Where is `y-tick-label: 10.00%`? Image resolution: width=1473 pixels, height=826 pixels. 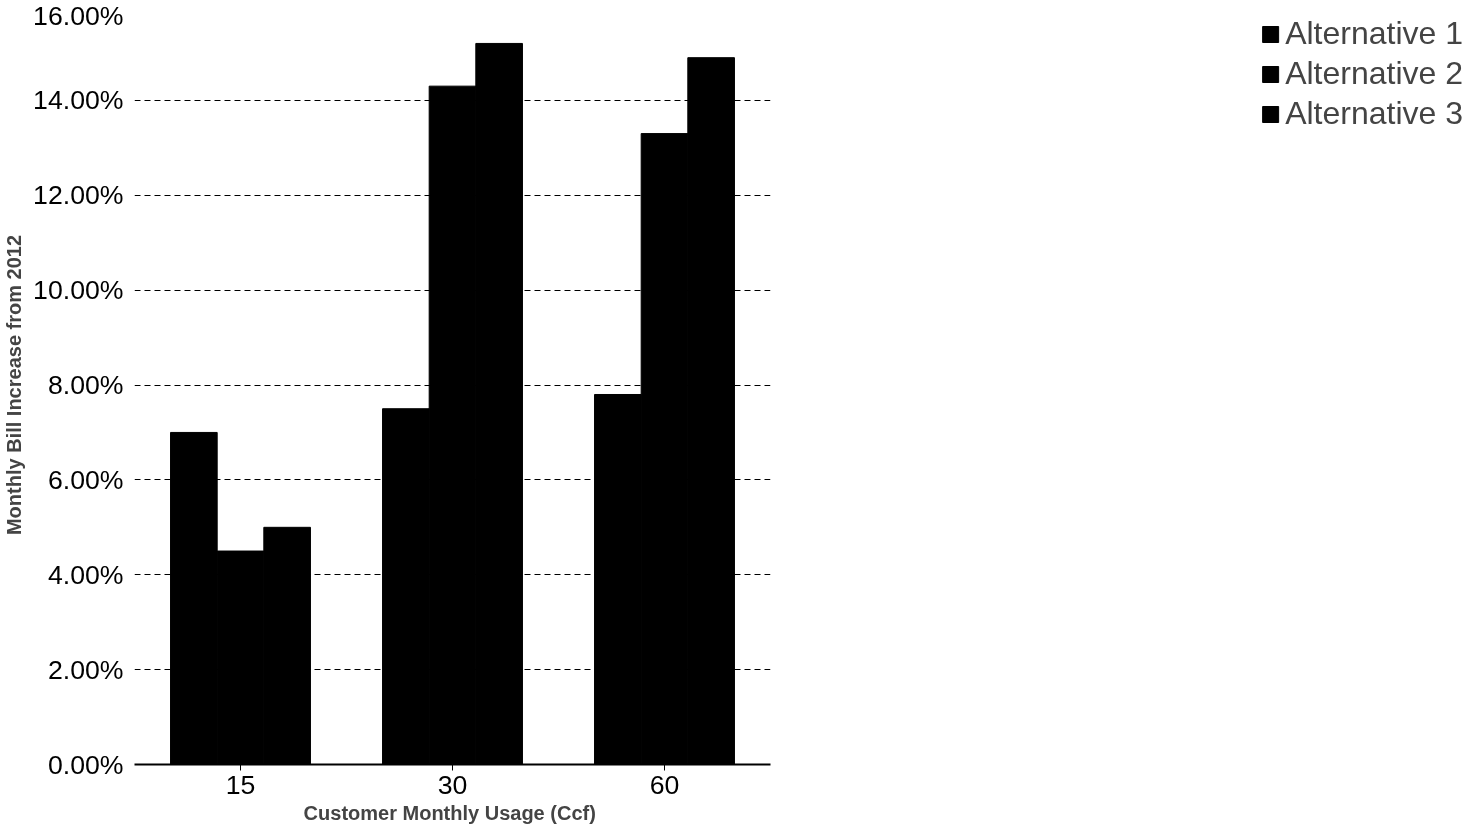 y-tick-label: 10.00% is located at coordinates (78, 290).